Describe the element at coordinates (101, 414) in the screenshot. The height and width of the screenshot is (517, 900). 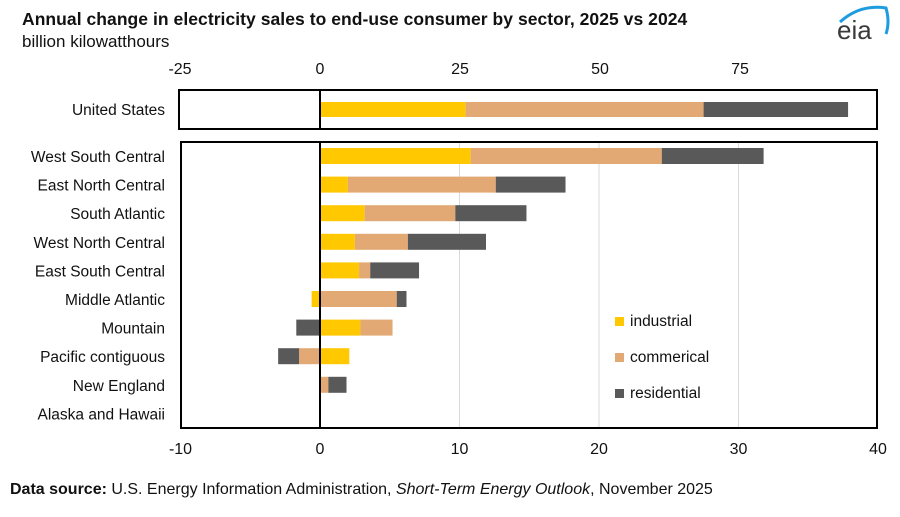
I see `category-label: Alaska and Hawaii` at that location.